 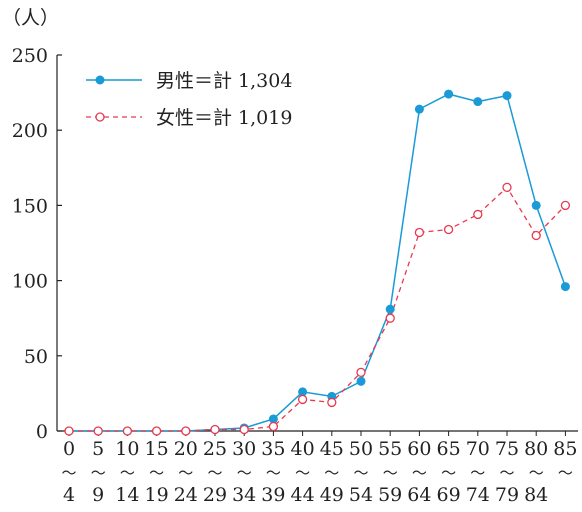 What do you see at coordinates (215, 495) in the screenshot?
I see `x-tick-label: 29` at bounding box center [215, 495].